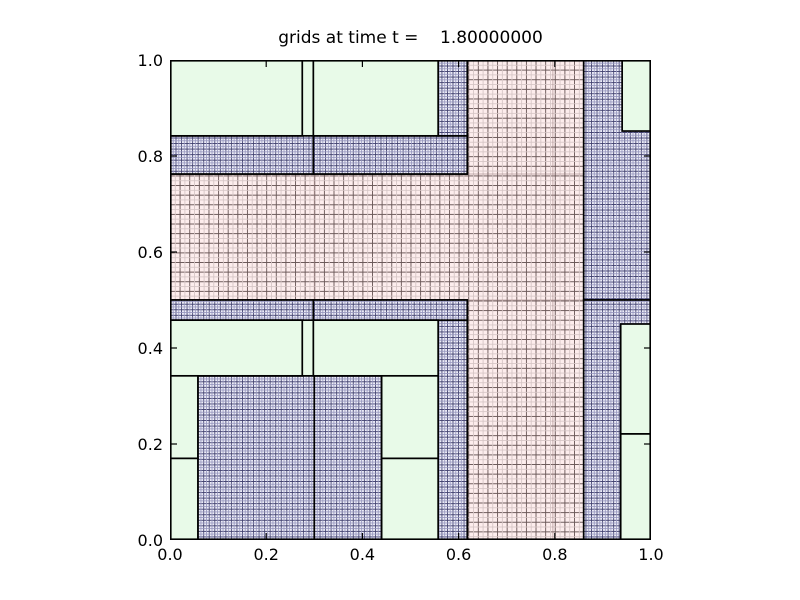  What do you see at coordinates (150, 444) in the screenshot?
I see `y-tick-label: 0.2` at bounding box center [150, 444].